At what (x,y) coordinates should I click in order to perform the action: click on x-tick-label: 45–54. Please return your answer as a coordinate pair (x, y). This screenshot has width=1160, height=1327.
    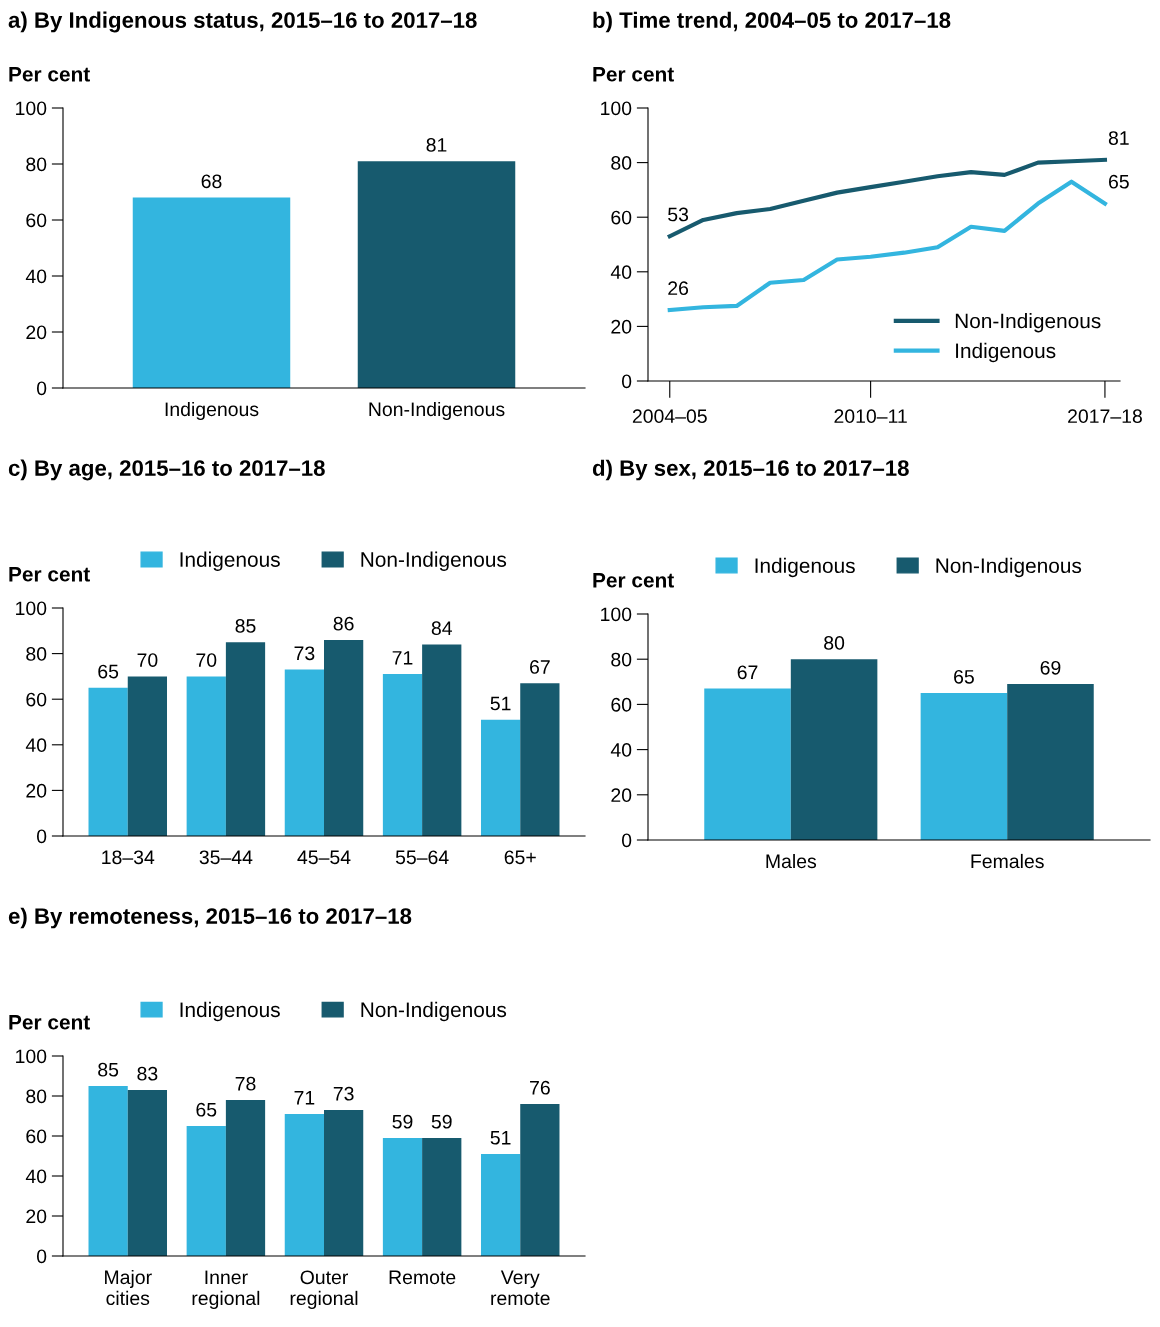
    Looking at the image, I should click on (324, 857).